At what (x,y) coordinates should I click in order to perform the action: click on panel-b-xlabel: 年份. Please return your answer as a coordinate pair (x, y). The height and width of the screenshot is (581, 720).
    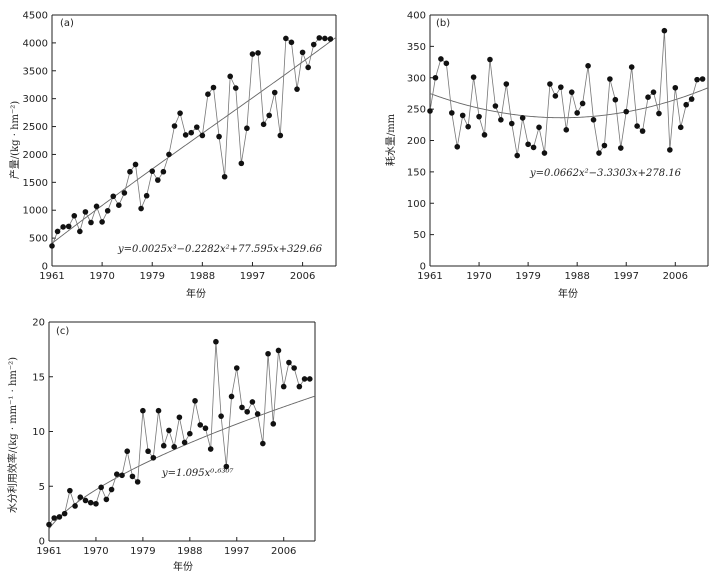
    Looking at the image, I should click on (568, 293).